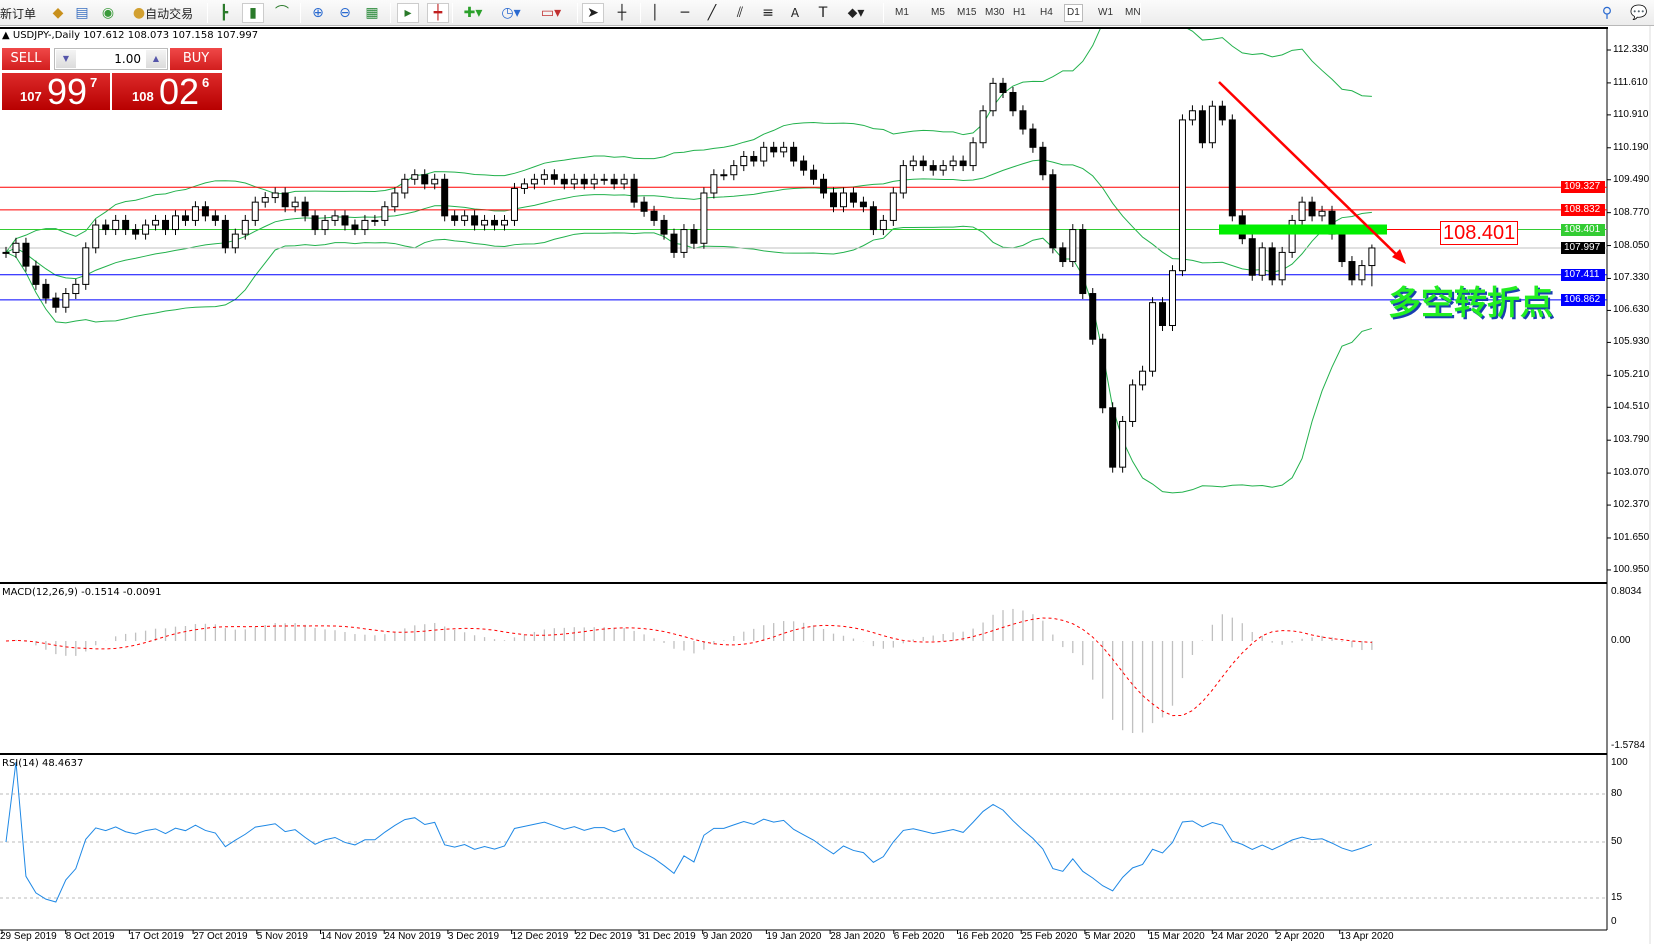 Image resolution: width=1654 pixels, height=944 pixels. What do you see at coordinates (655, 13) in the screenshot?
I see `vertical-line-icon: │` at bounding box center [655, 13].